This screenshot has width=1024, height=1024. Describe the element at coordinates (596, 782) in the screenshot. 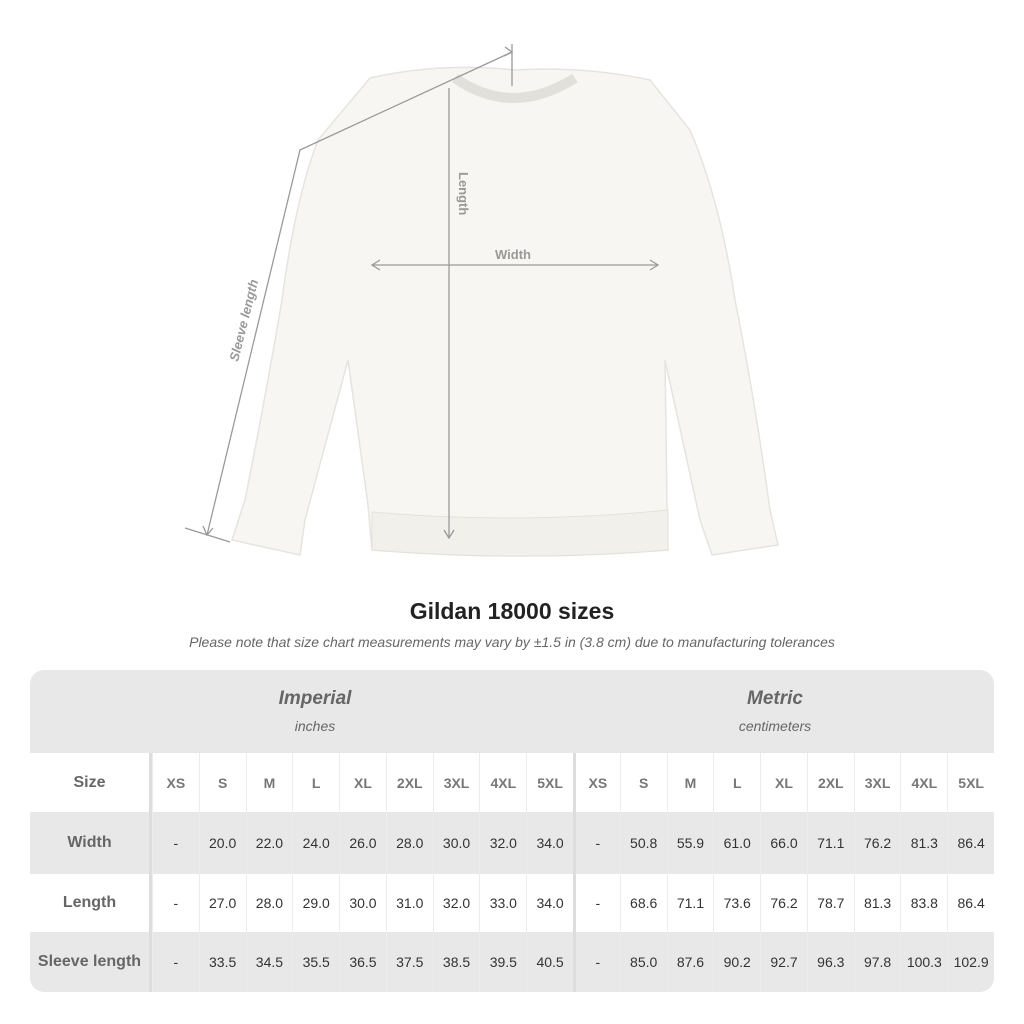

I see `metric-cell: XS` at that location.